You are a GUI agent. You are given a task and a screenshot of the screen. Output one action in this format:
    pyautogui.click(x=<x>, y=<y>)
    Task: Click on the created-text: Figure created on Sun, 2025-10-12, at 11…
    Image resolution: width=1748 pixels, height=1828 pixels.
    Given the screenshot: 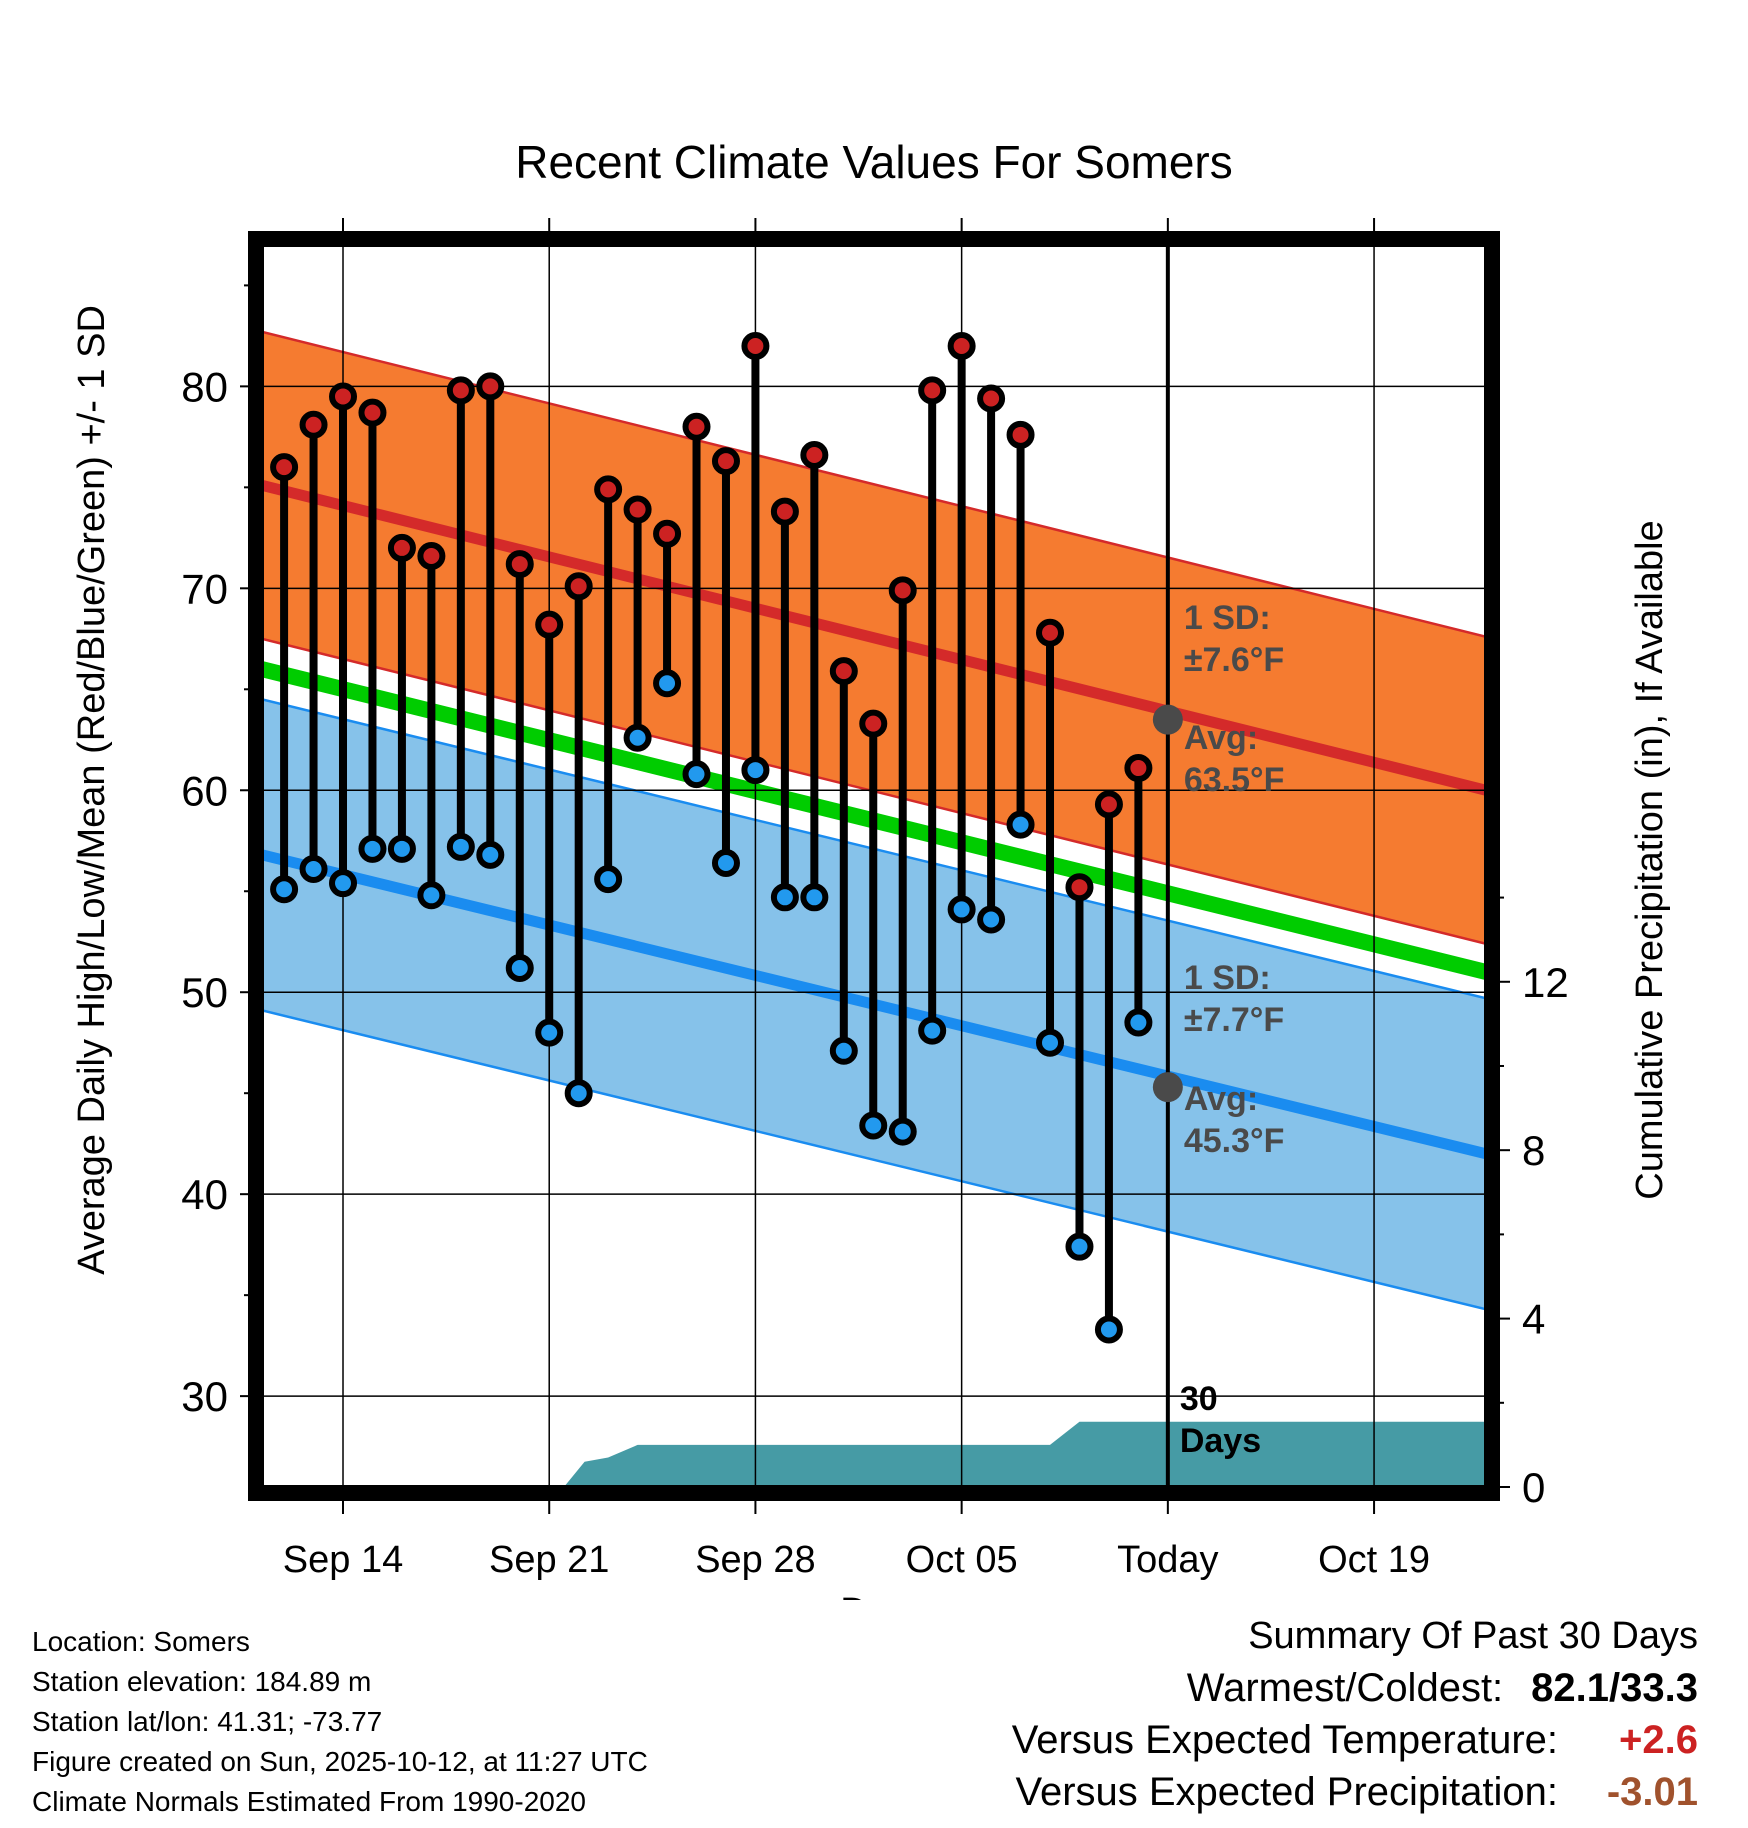 What is the action you would take?
    pyautogui.click(x=340, y=1761)
    